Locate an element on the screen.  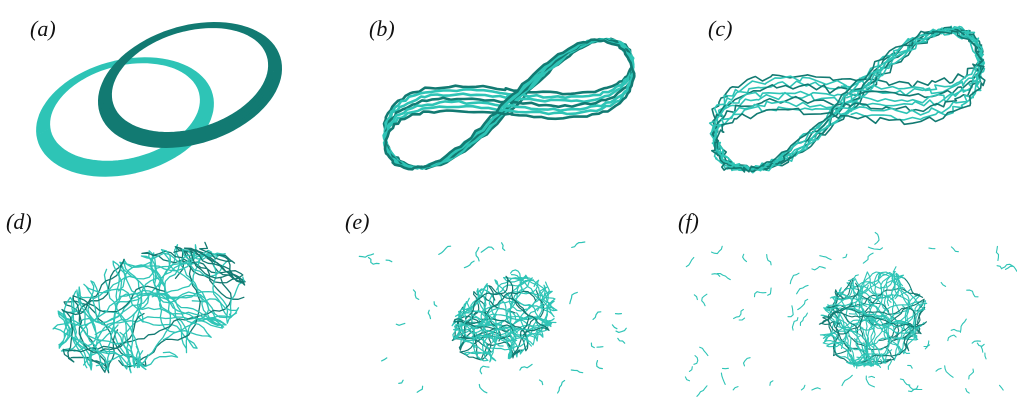
panel-label-a: (a) is located at coordinates (43, 28).